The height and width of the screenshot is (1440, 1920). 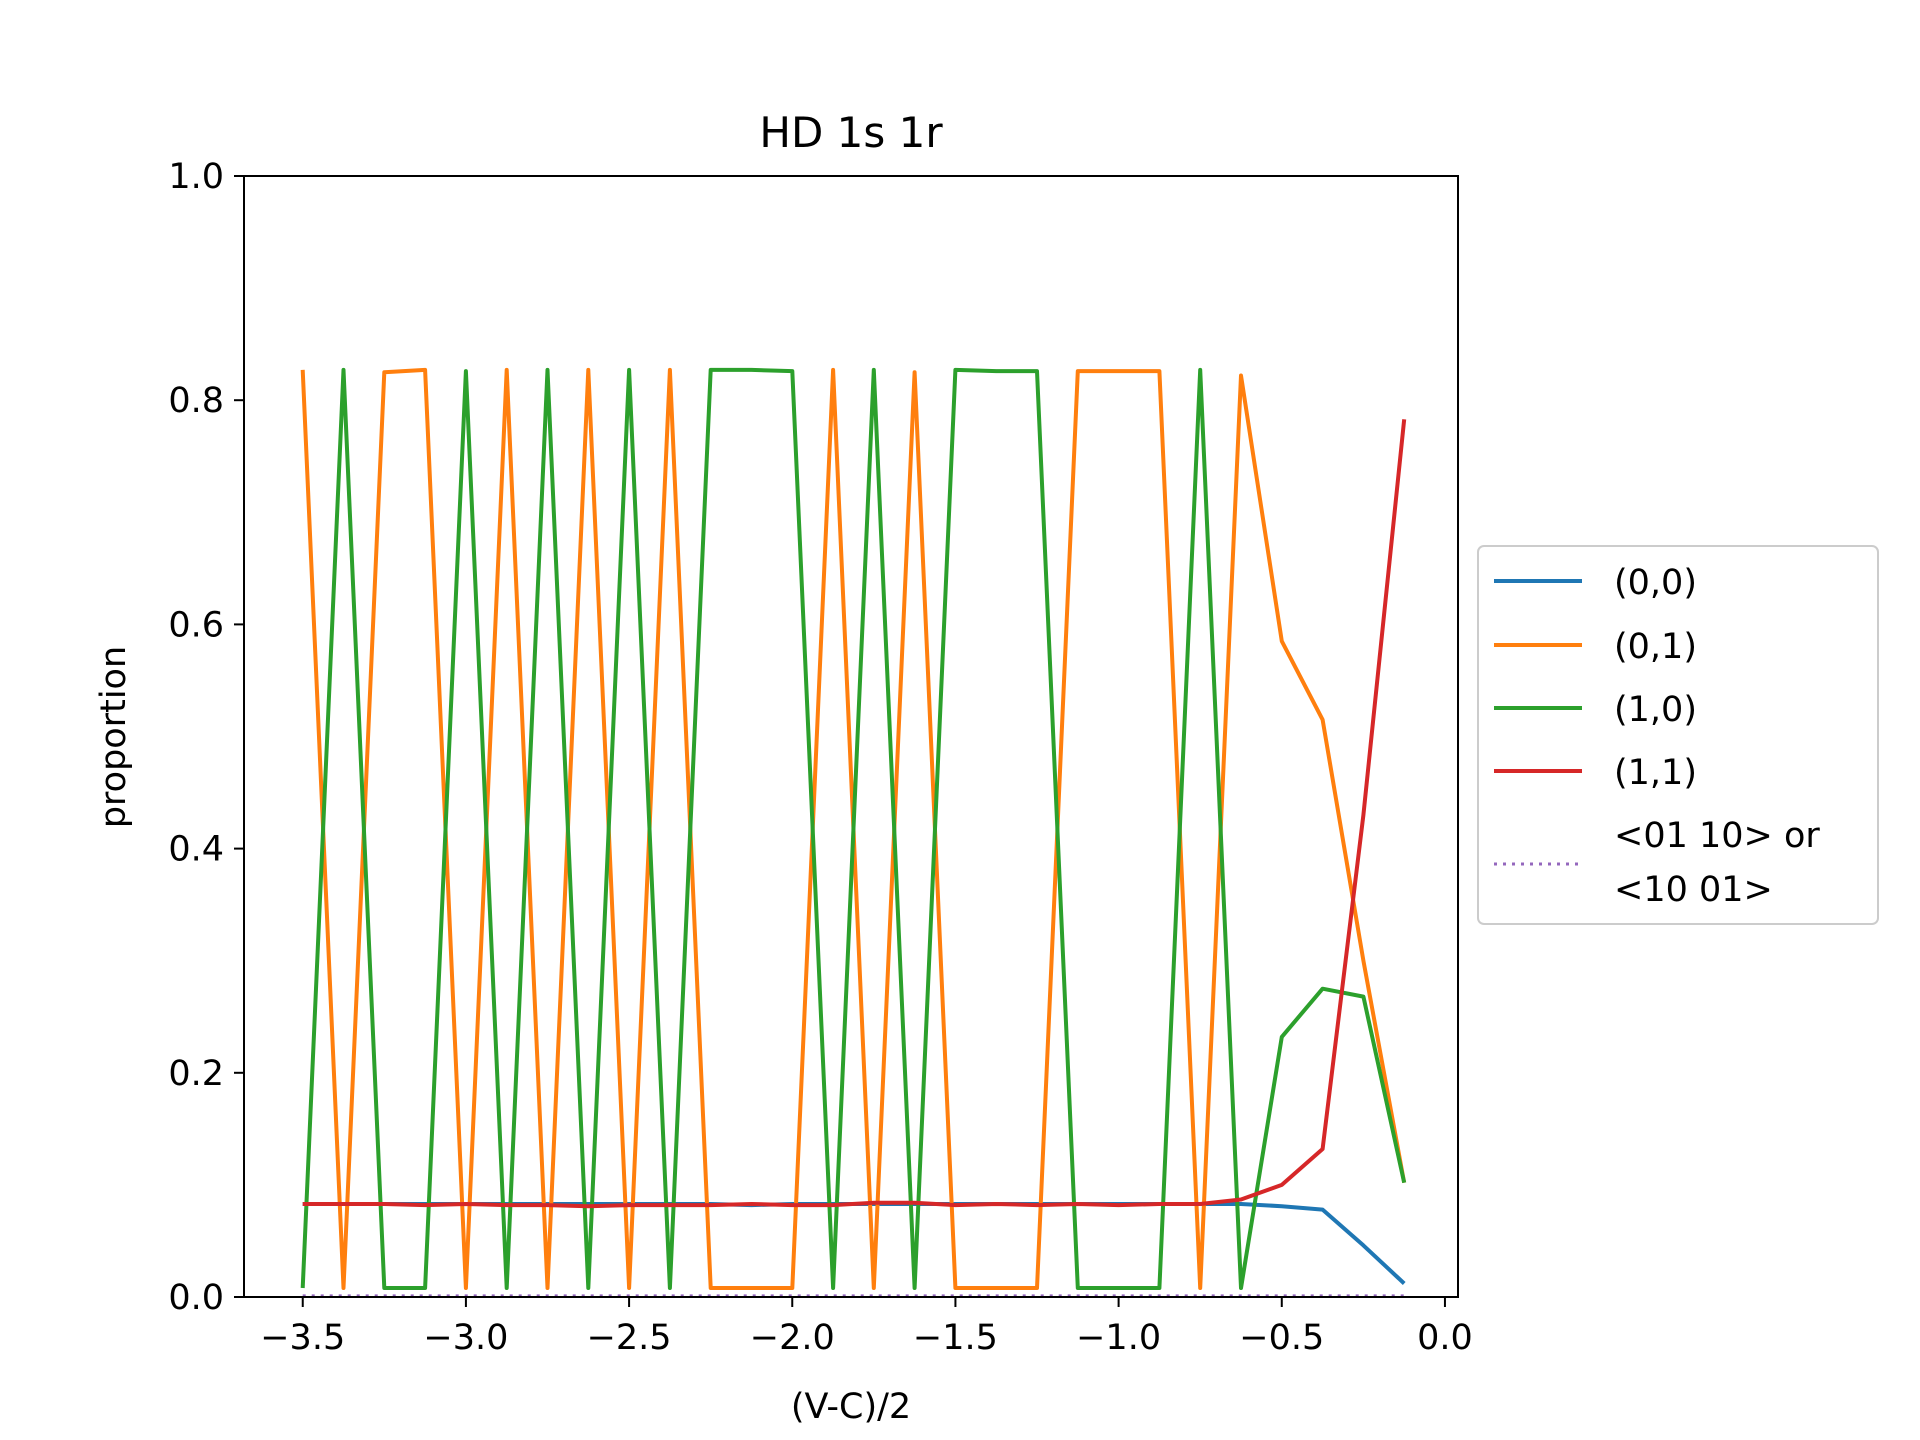 I want to click on x-tick-label: −2.0, so click(x=792, y=1338).